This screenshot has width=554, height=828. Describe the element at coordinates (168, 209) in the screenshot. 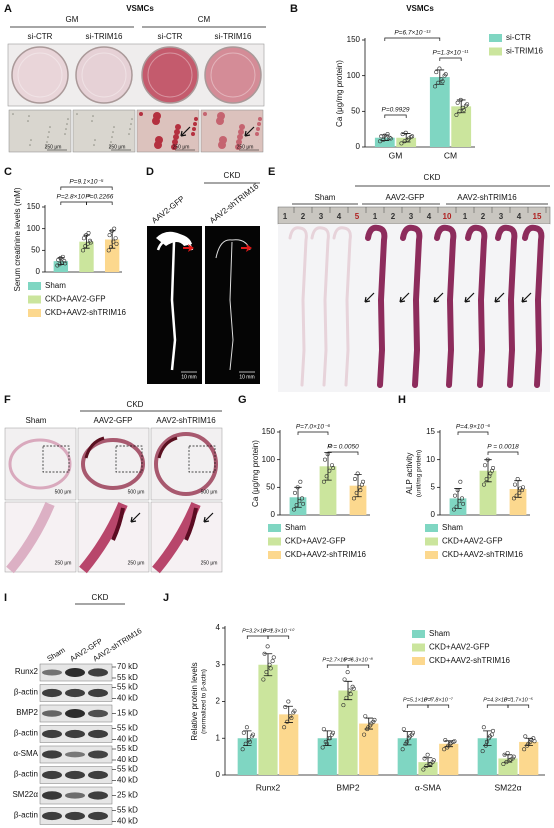

I see `lane-label: AAV2-GFP` at that location.